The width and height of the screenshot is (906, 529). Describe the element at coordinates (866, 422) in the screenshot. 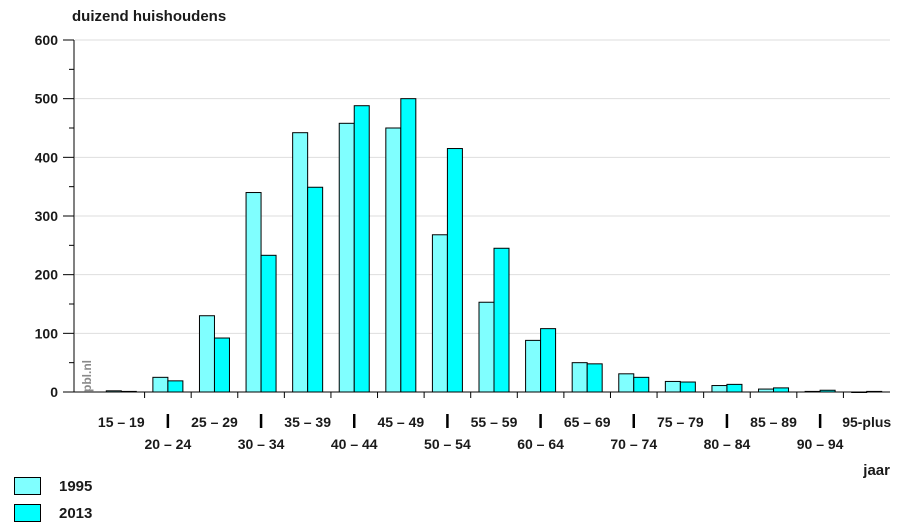

I see `x-tick-label-16: 95-plus` at that location.